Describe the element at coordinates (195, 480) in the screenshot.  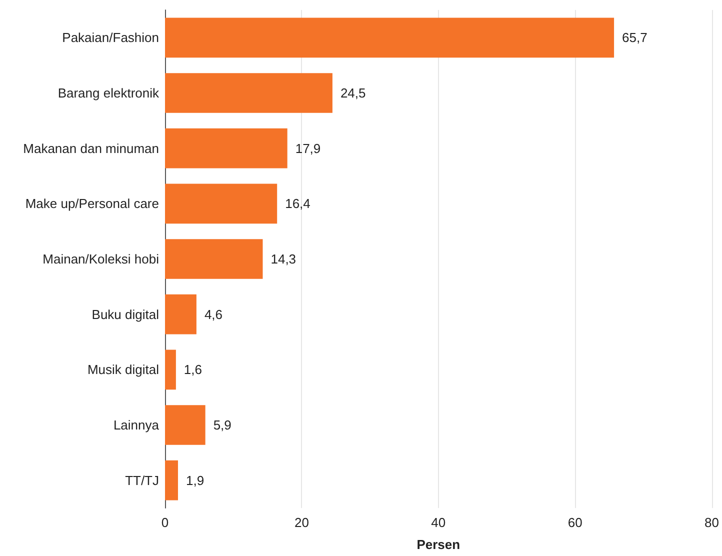
I see `data-label: 1,9` at that location.